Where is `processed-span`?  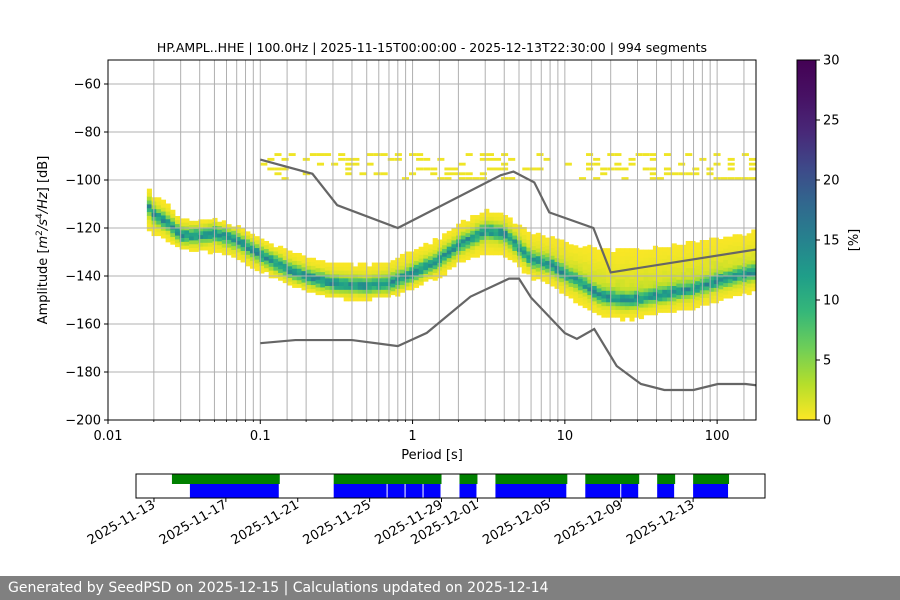
processed-span is located at coordinates (468, 491).